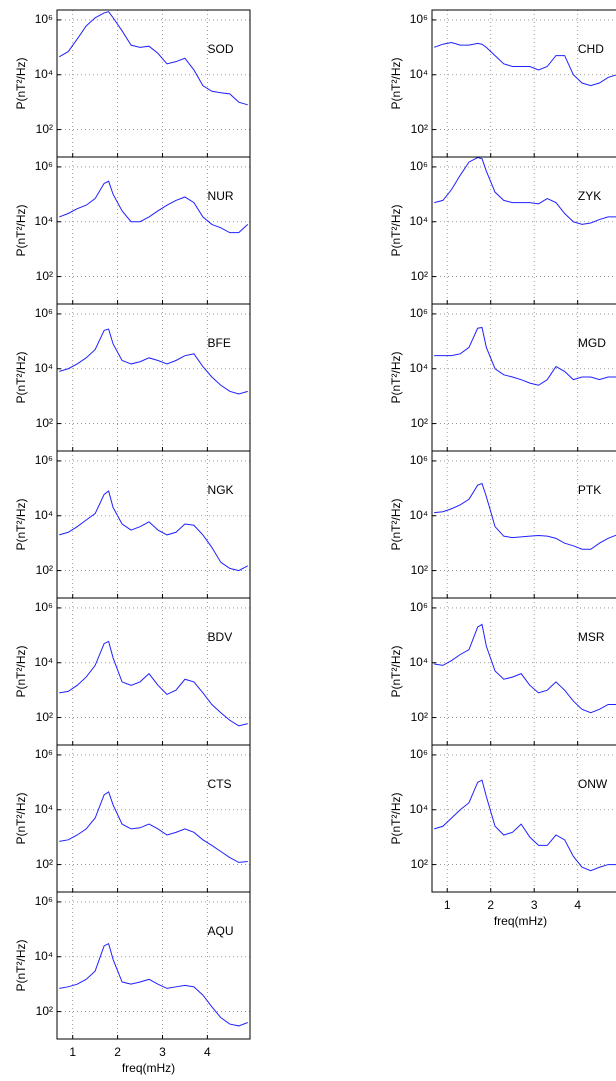  Describe the element at coordinates (589, 490) in the screenshot. I see `station-label: PTK` at that location.